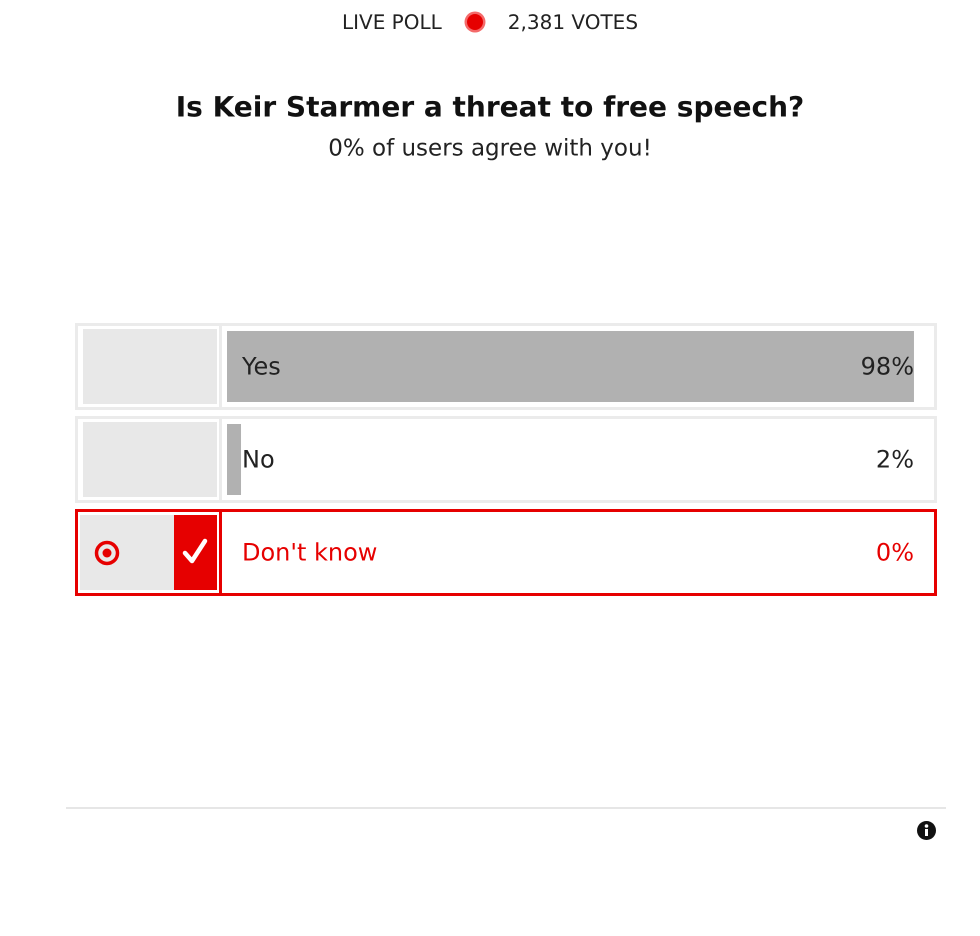  I want to click on data-label: 0%, so click(895, 552).